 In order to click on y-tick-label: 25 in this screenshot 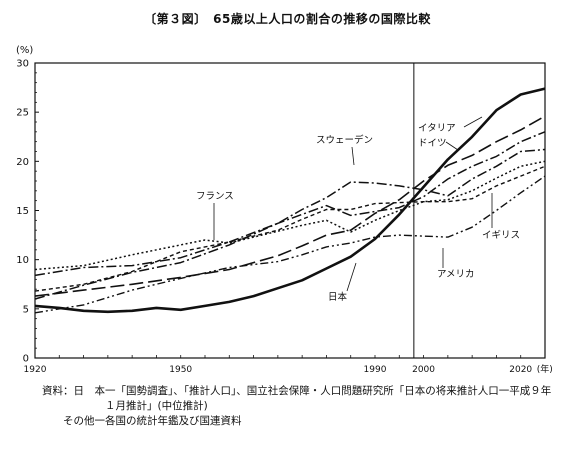, I will do `click(22, 113)`.